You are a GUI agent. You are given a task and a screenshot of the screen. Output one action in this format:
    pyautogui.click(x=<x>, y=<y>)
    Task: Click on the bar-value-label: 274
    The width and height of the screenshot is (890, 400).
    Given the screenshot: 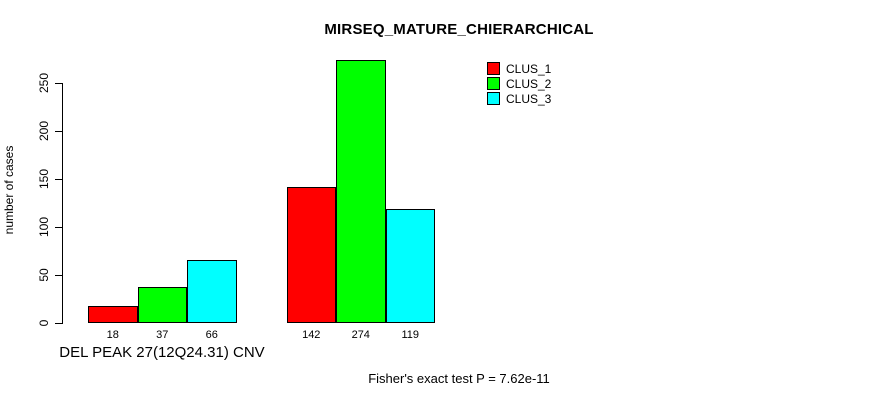 What is the action you would take?
    pyautogui.click(x=360, y=335)
    